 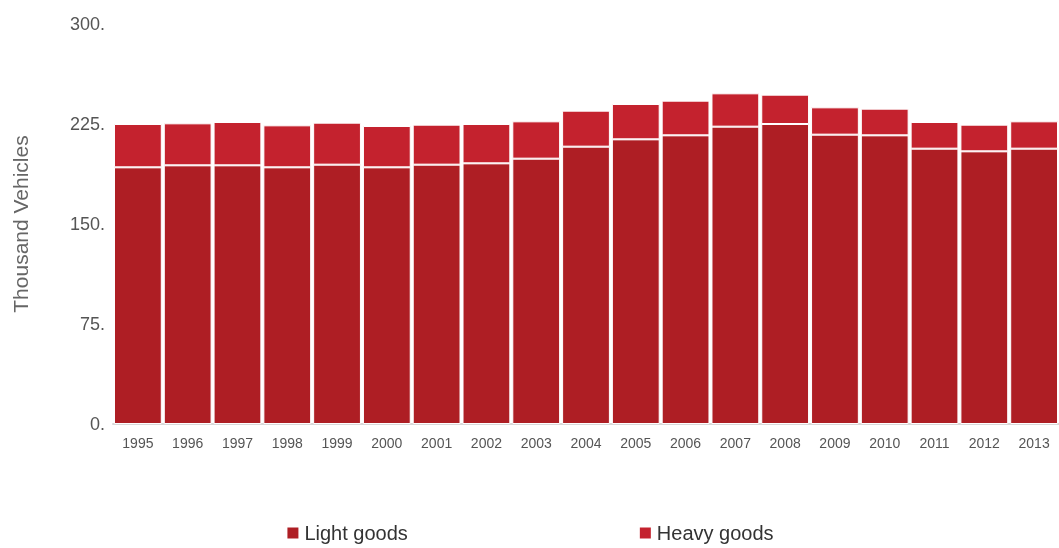 I want to click on x-tick-label: 2012, so click(x=984, y=443).